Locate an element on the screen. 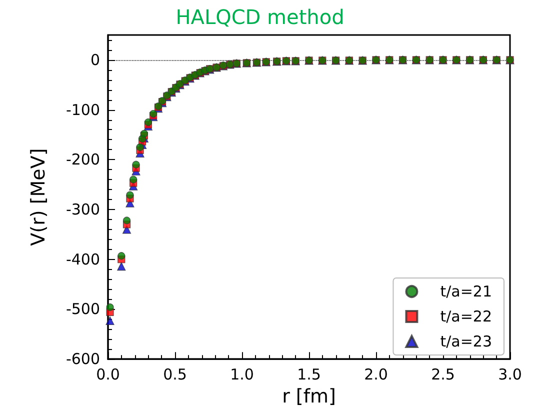 The image size is (536, 411). legend-label: t/a=23 is located at coordinates (466, 341).